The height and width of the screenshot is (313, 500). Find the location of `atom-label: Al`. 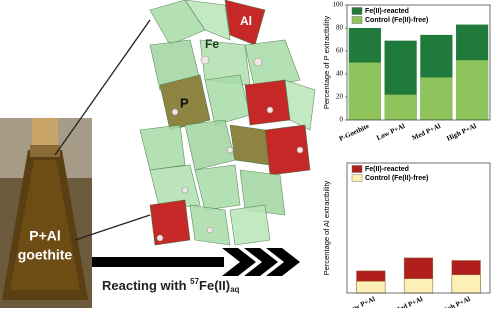

atom-label: Al is located at coordinates (246, 21).